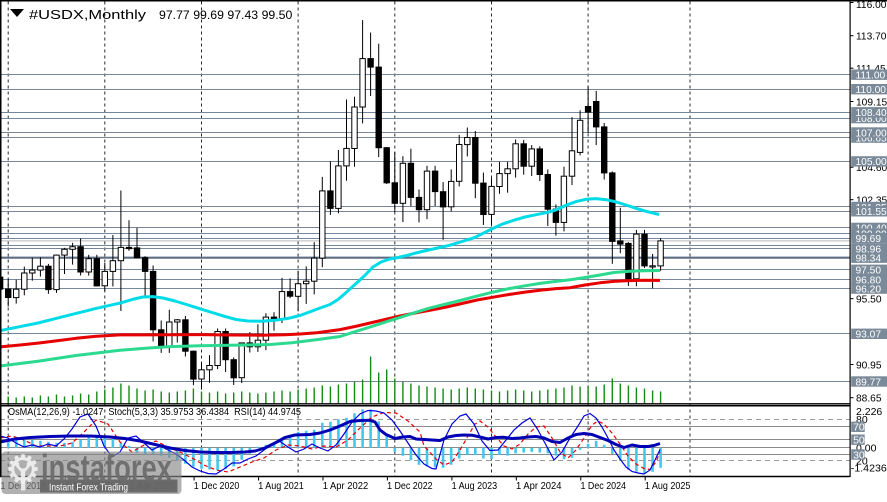 This screenshot has height=502, width=887. Describe the element at coordinates (871, 201) in the screenshot. I see `svg-text: 102.35` at that location.